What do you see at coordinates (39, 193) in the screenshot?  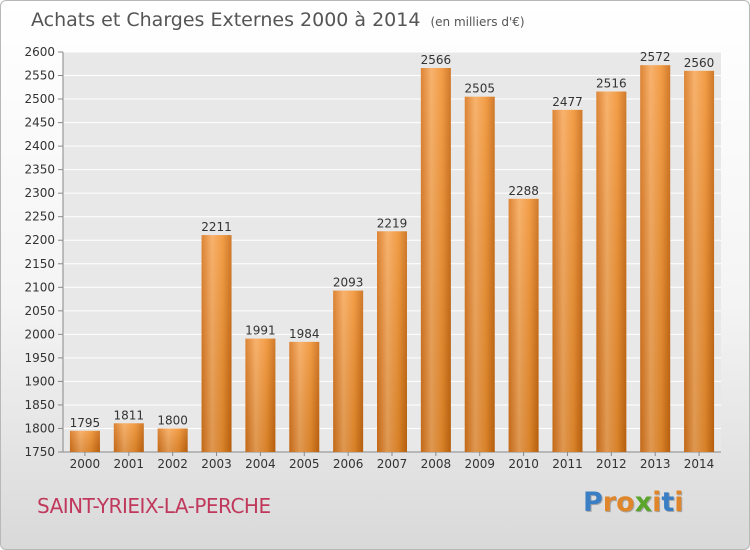 I see `y-tick-label: 2300` at bounding box center [39, 193].